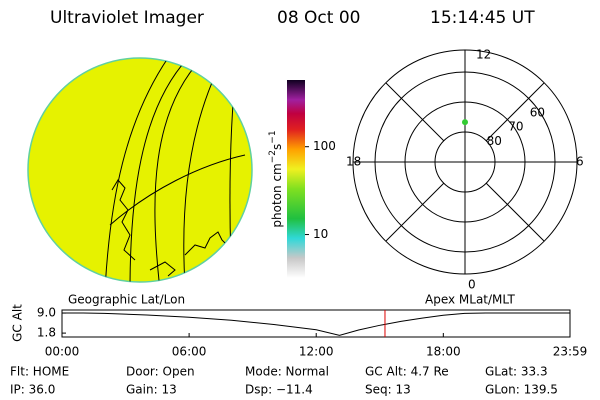 The width and height of the screenshot is (600, 400). I want to click on mlt-label: 18, so click(353, 162).